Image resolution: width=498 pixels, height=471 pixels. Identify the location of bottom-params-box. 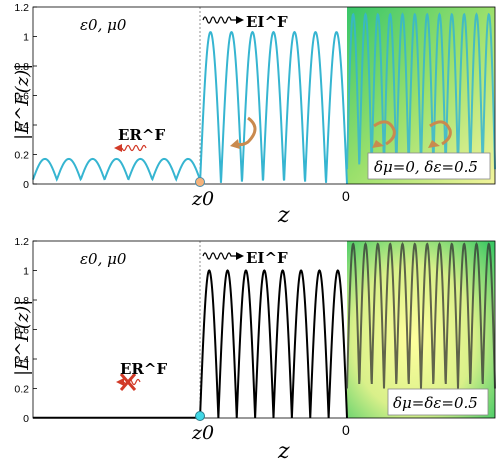
(438, 402).